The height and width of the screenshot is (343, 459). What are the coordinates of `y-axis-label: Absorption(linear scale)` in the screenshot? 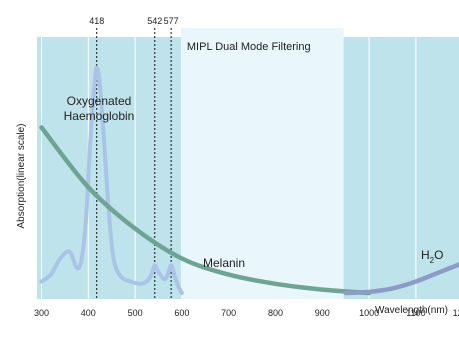 It's located at (21, 175).